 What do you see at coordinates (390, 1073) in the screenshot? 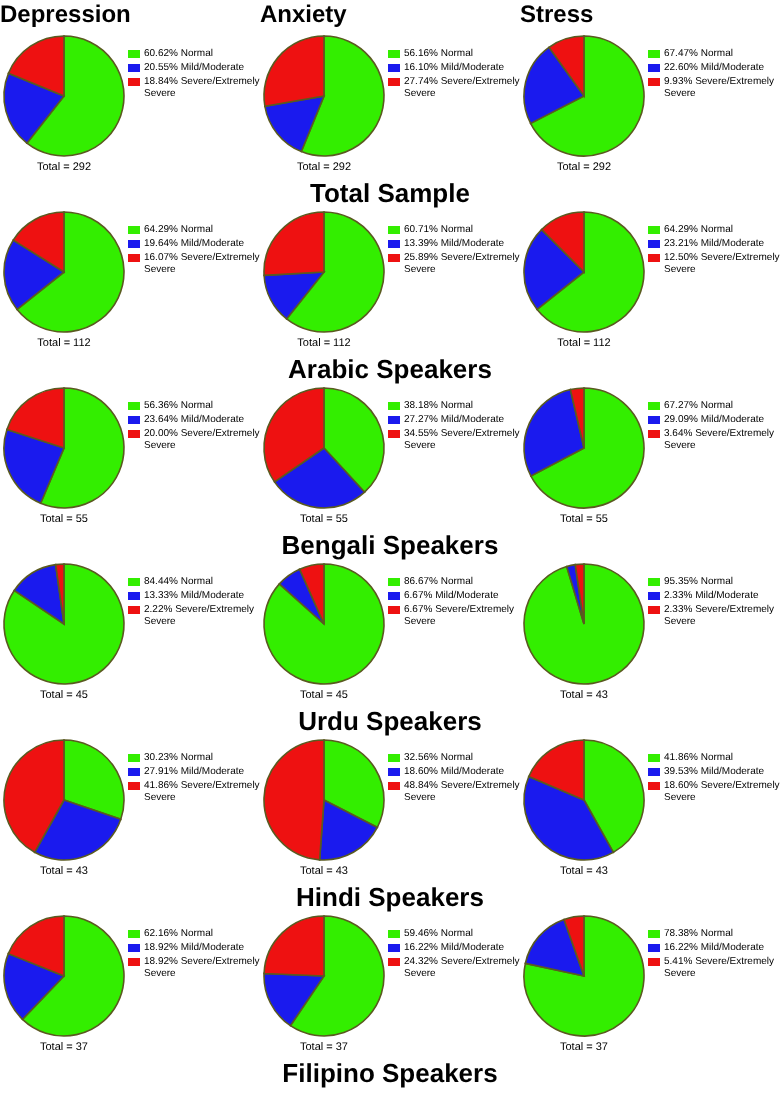
I see `text: Filipino Speakers` at bounding box center [390, 1073].